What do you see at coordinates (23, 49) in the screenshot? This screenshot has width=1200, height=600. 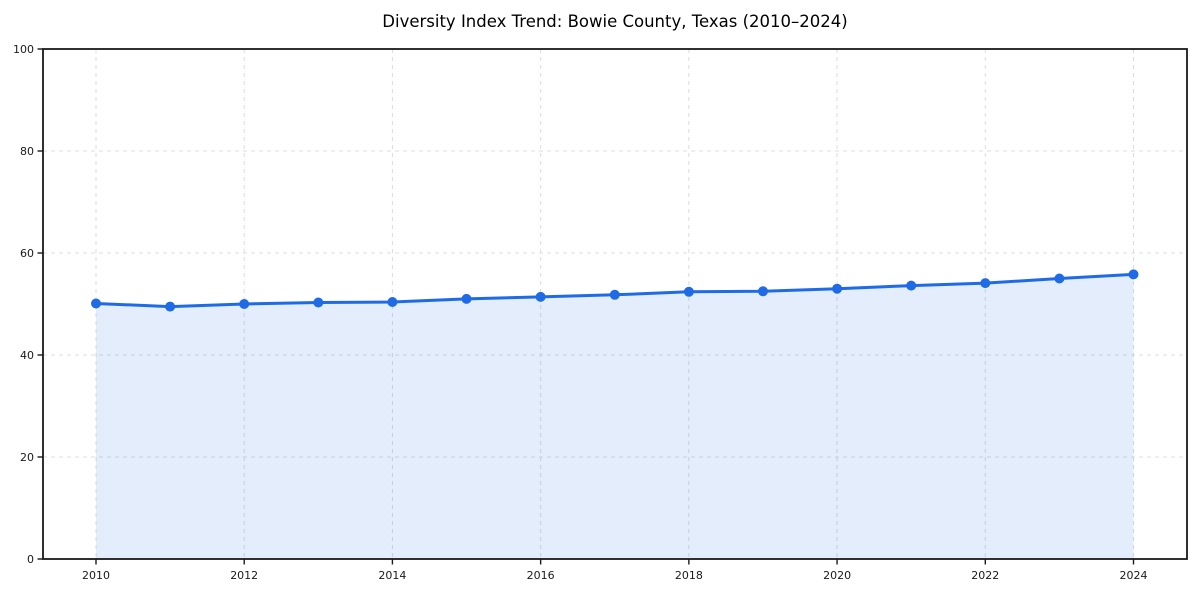 I see `y-tick-label: 100` at bounding box center [23, 49].